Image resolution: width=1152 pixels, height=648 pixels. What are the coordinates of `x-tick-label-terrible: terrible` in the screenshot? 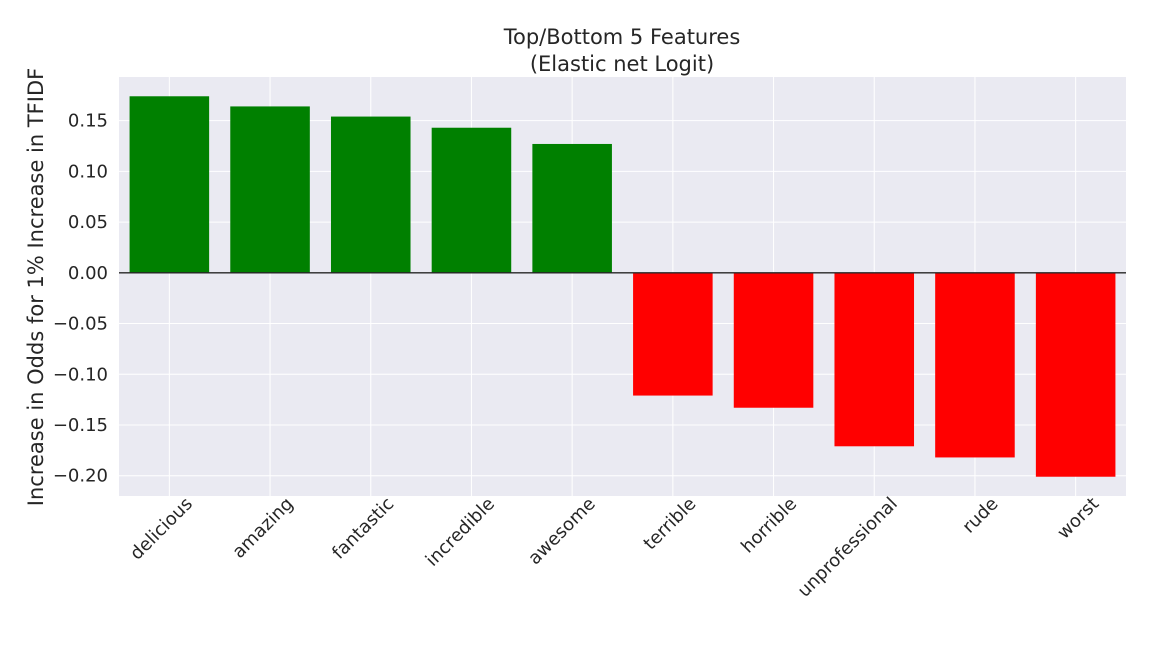 It's located at (670, 523).